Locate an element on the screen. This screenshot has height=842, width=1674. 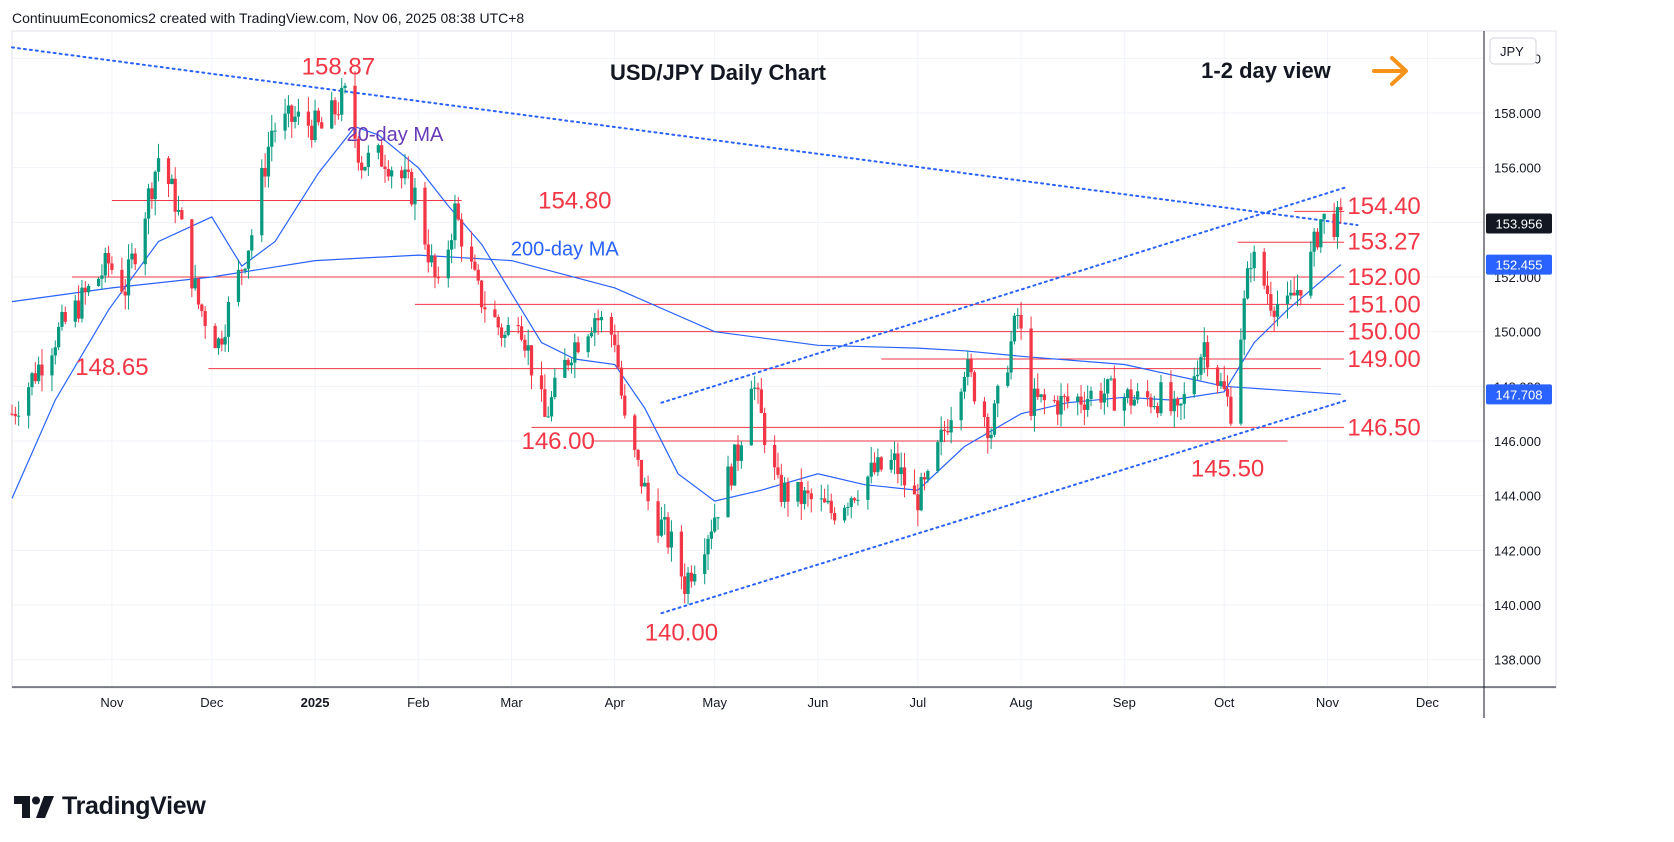
y-tick-label: 138.000 is located at coordinates (1517, 660).